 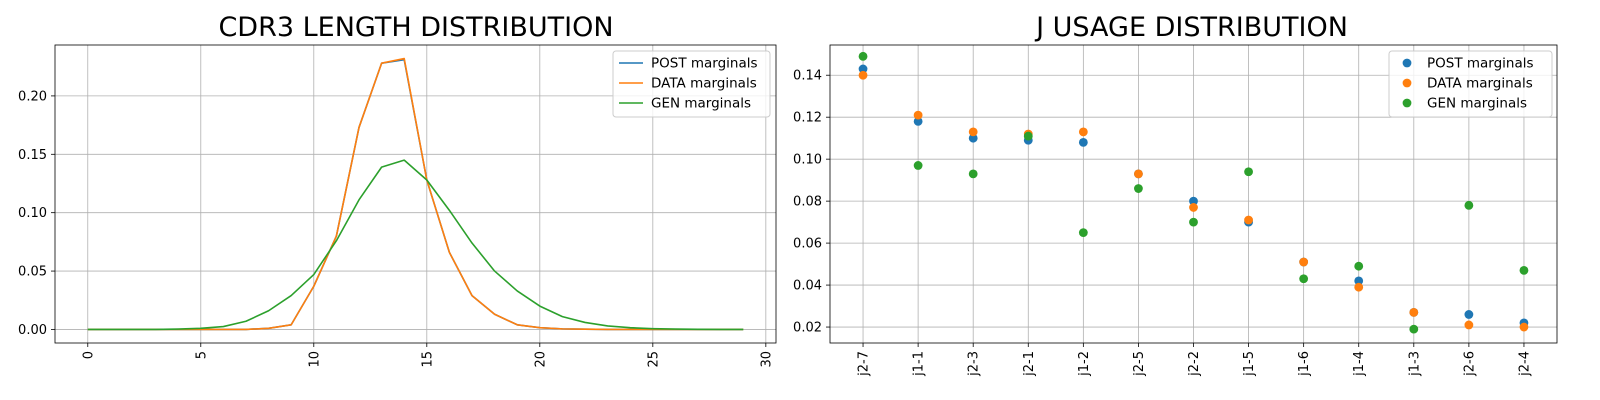 I want to click on x-tick-label: j2-6, so click(x=1469, y=364).